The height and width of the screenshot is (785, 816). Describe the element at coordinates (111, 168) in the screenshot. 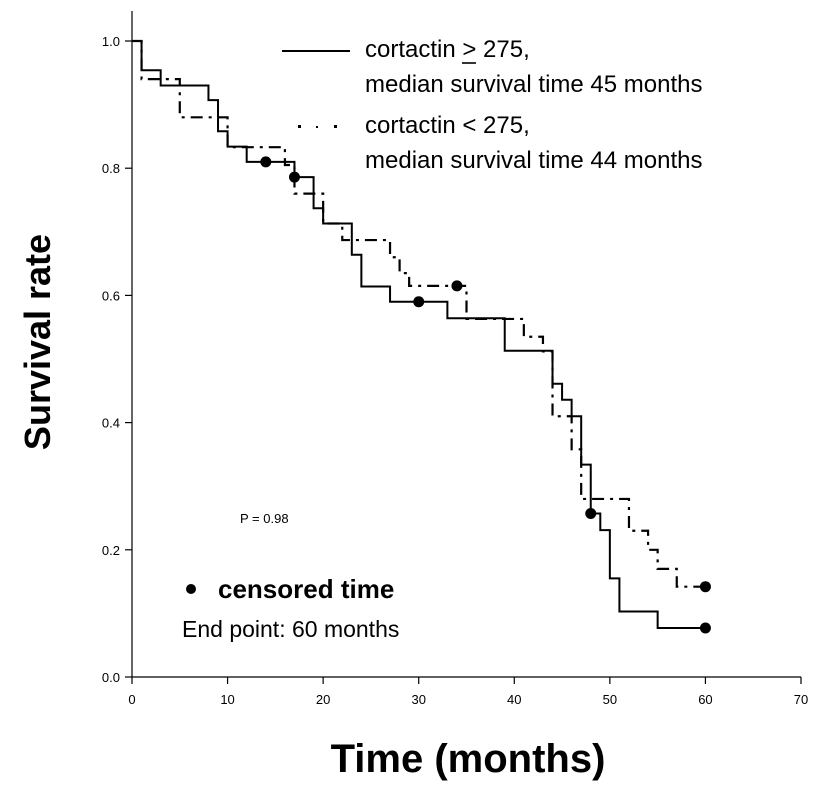

I see `y-tick-label: 0.8` at that location.